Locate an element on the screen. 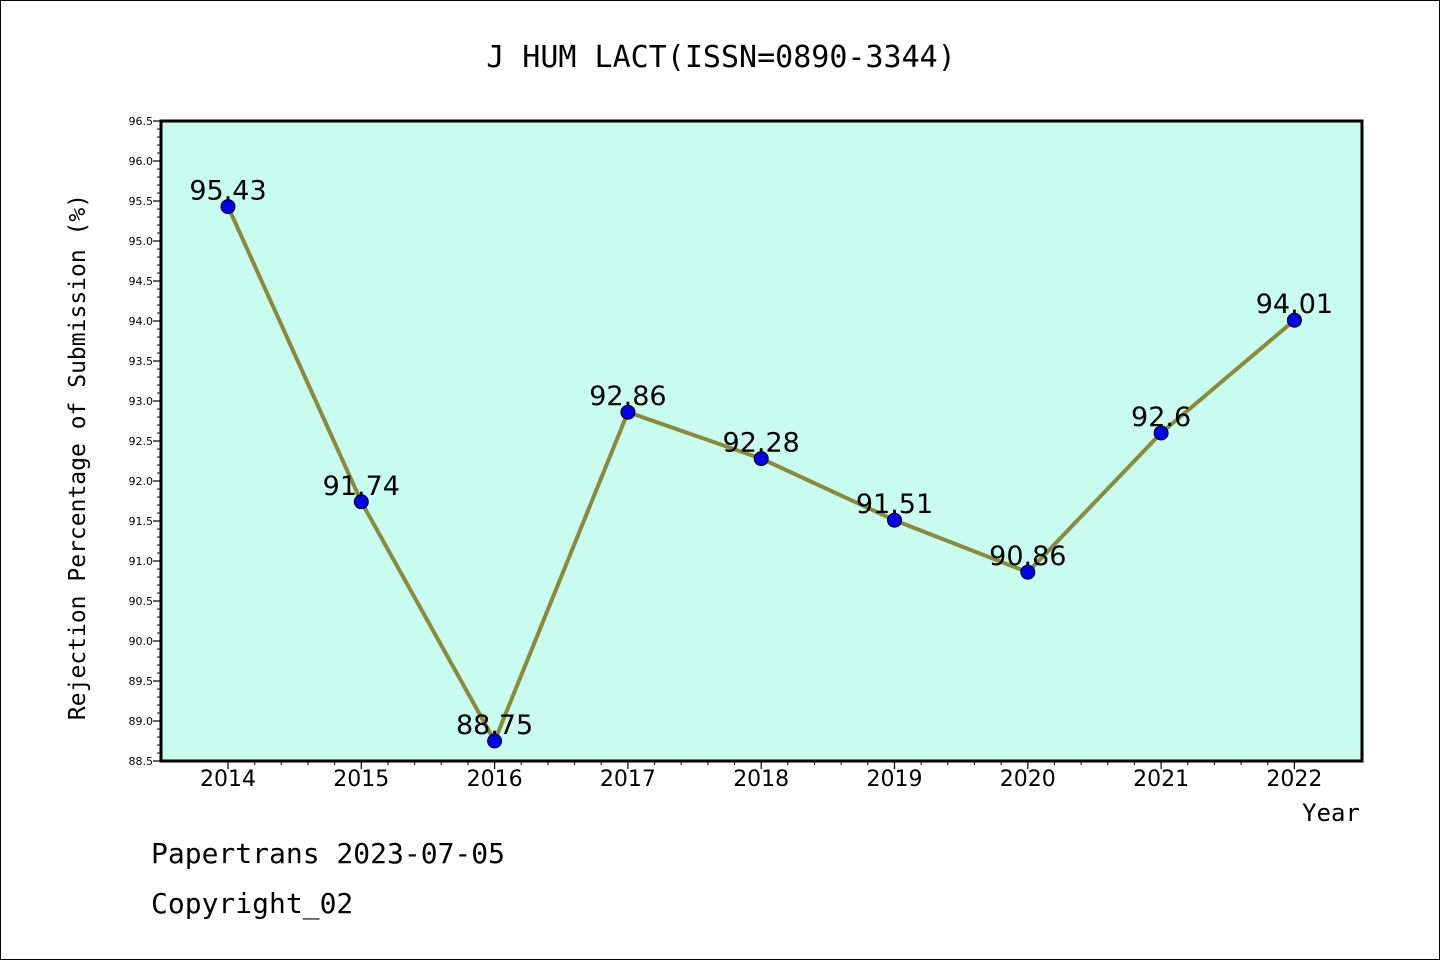  x-tick-label: 2018 is located at coordinates (761, 779).